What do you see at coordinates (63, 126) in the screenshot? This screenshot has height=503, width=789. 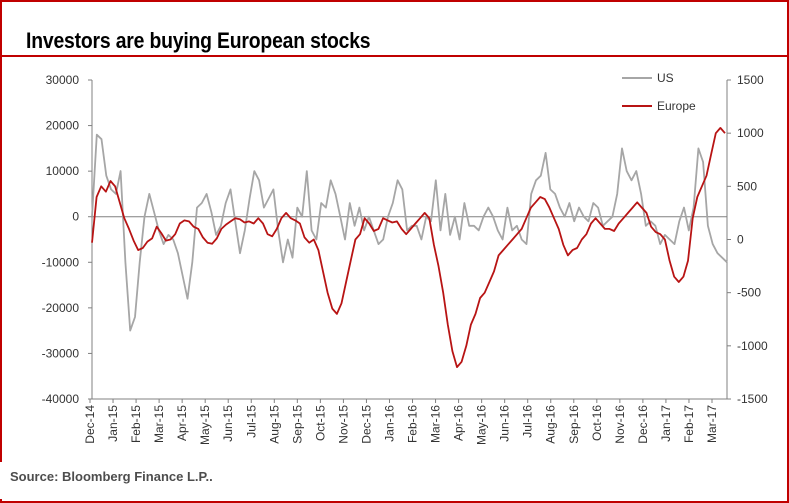 I see `left-tick-label: 20000` at bounding box center [63, 126].